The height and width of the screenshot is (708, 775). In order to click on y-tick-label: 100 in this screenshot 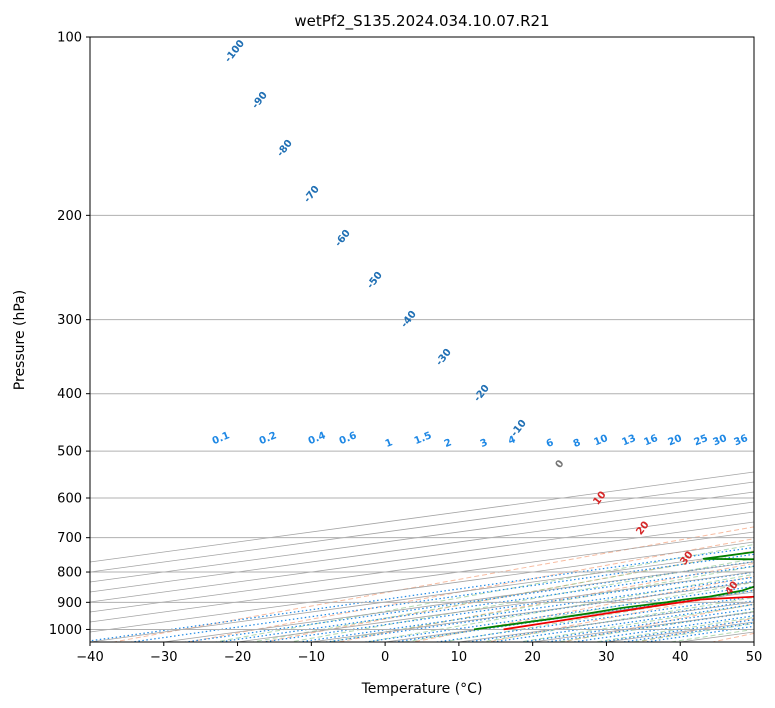, I will do `click(69, 38)`.